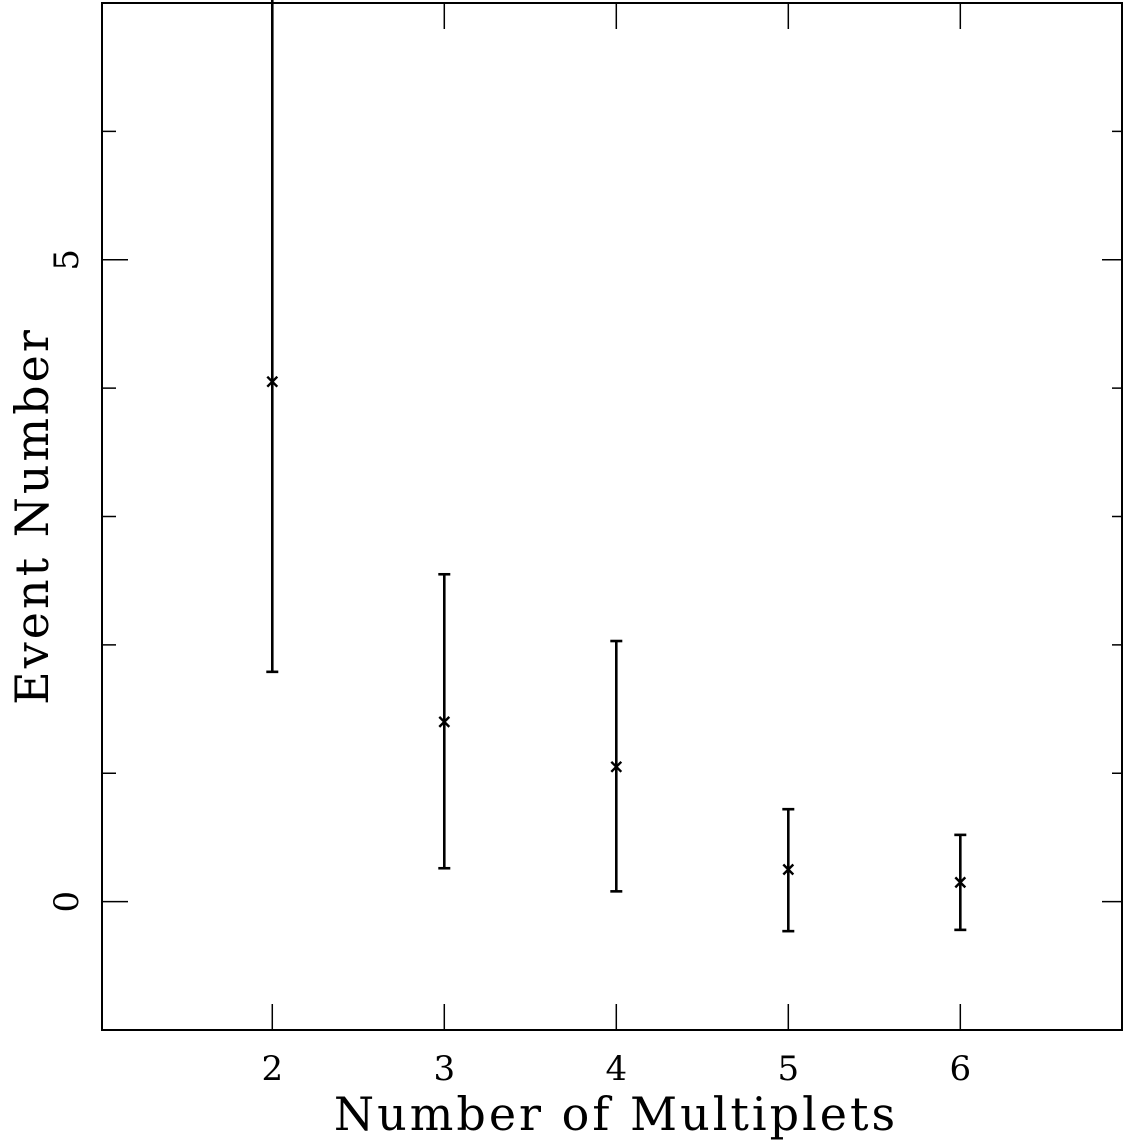 The height and width of the screenshot is (1148, 1123). I want to click on y-tick-label: 5, so click(67, 260).